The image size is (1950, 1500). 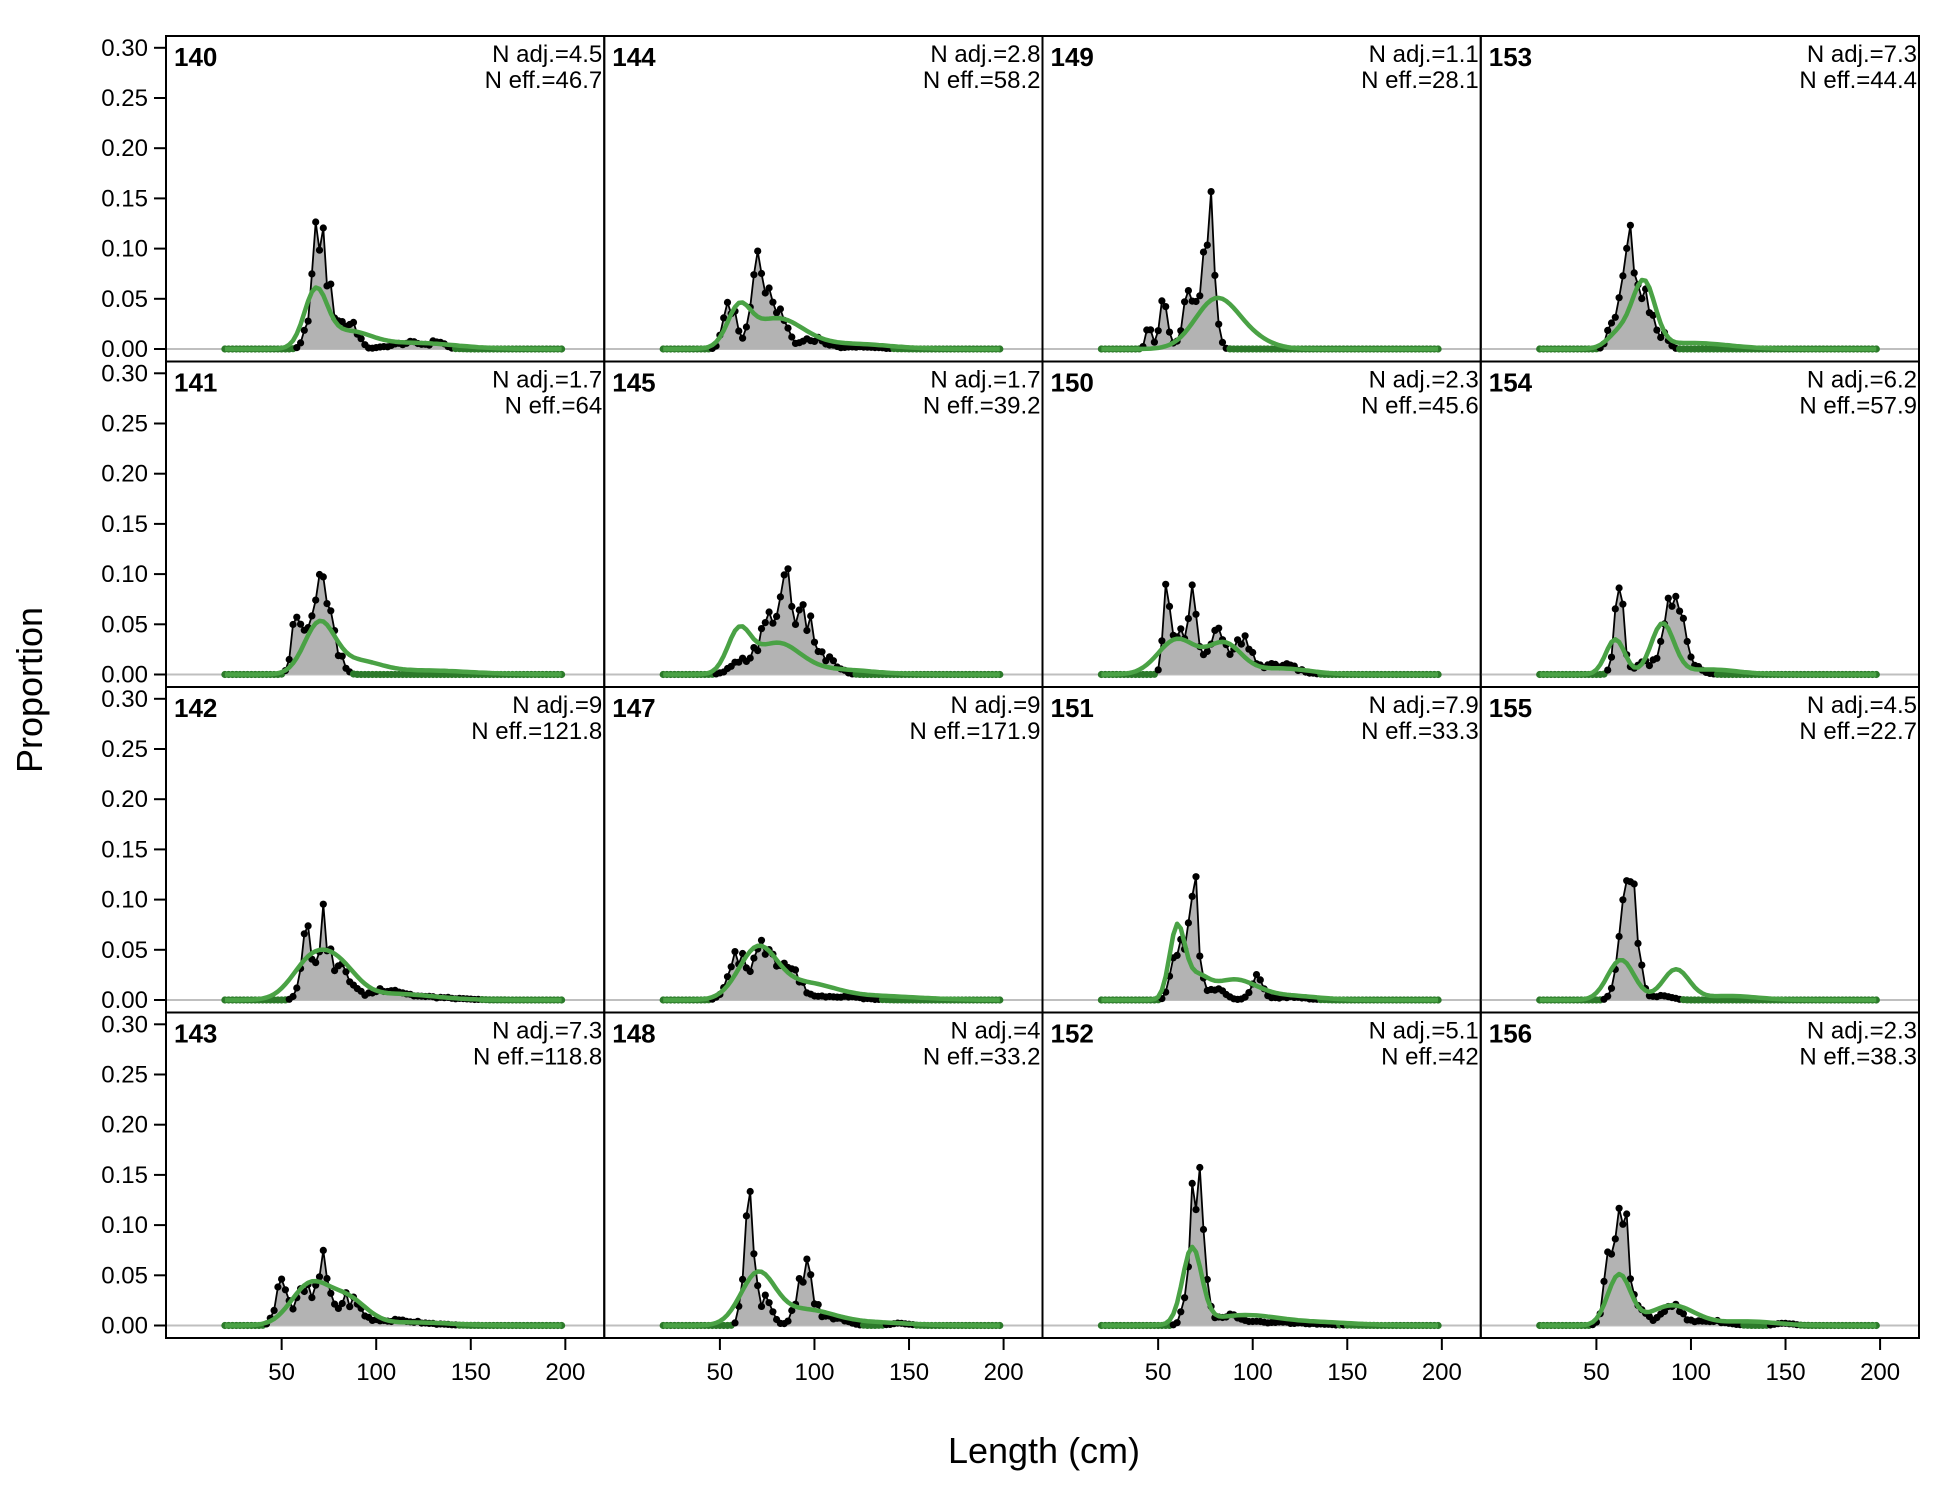 I want to click on panel-label: 150, so click(x=1072, y=383).